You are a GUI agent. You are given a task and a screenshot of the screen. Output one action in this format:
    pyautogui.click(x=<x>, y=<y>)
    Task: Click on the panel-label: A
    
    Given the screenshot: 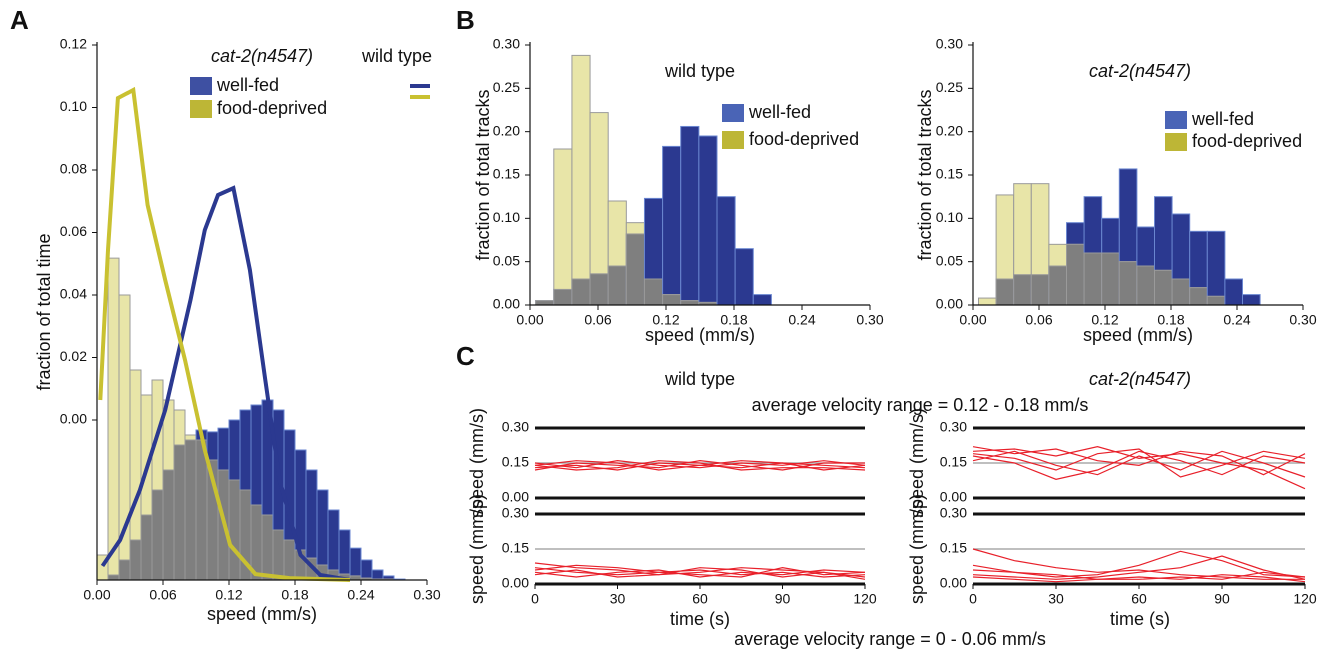 What is the action you would take?
    pyautogui.click(x=19, y=20)
    